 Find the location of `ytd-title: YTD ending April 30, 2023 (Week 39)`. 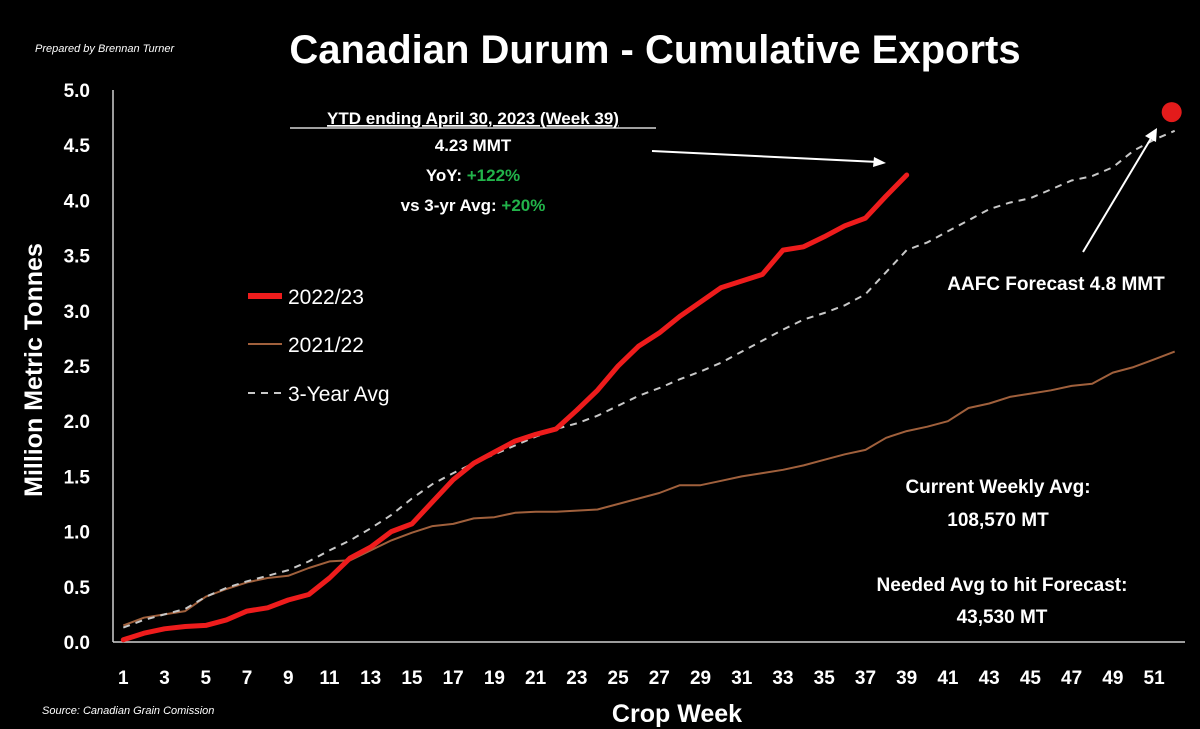

ytd-title: YTD ending April 30, 2023 (Week 39) is located at coordinates (473, 118).